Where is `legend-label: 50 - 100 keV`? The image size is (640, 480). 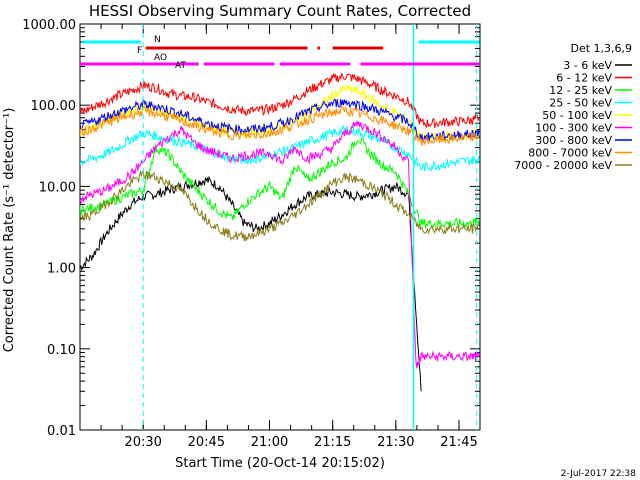 legend-label: 50 - 100 keV is located at coordinates (577, 115).